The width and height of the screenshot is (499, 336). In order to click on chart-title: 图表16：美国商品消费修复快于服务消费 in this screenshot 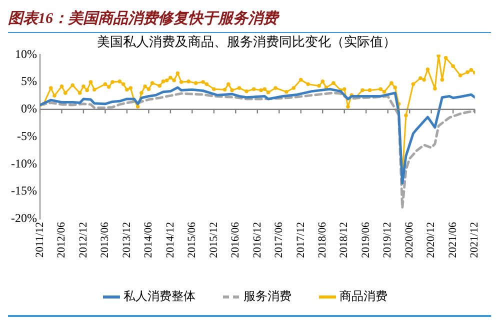, I will do `click(249, 20)`.